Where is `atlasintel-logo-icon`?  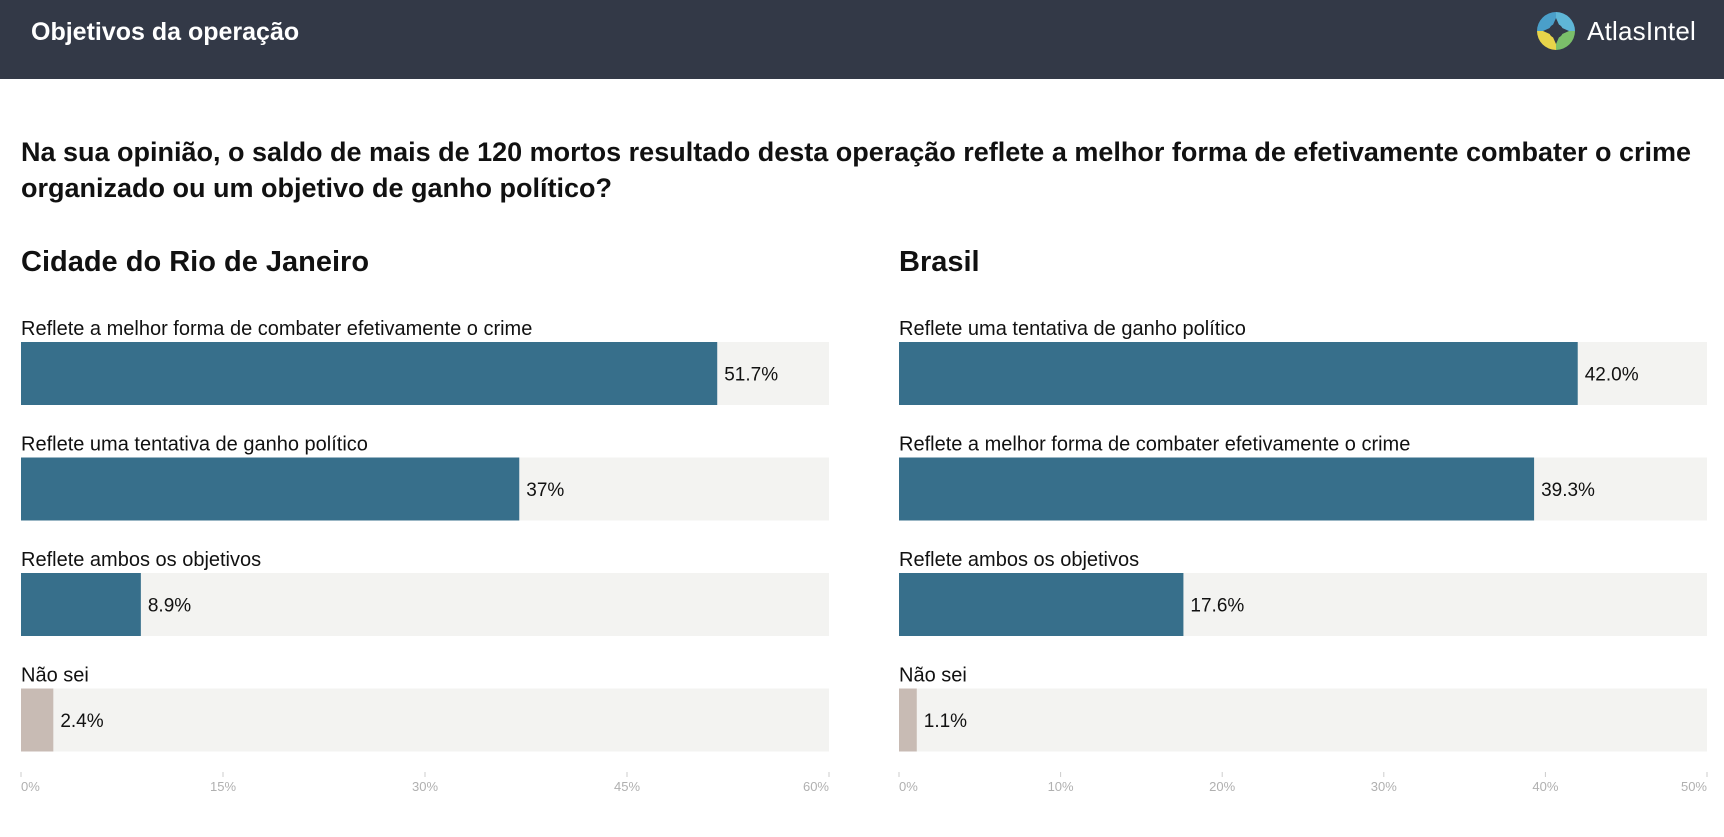
atlasintel-logo-icon is located at coordinates (1556, 31).